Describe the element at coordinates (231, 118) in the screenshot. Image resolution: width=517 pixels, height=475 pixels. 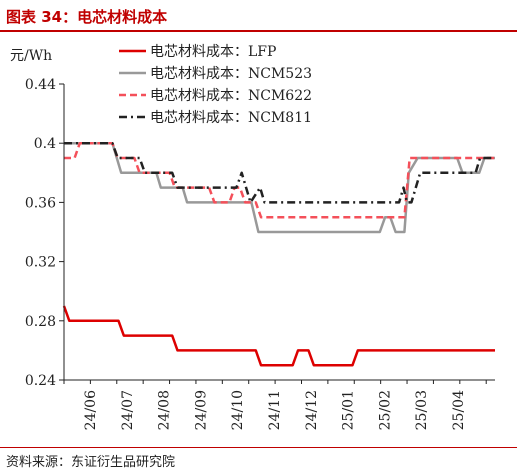
I see `legend-label: 电芯材料成本：NCM811` at that location.